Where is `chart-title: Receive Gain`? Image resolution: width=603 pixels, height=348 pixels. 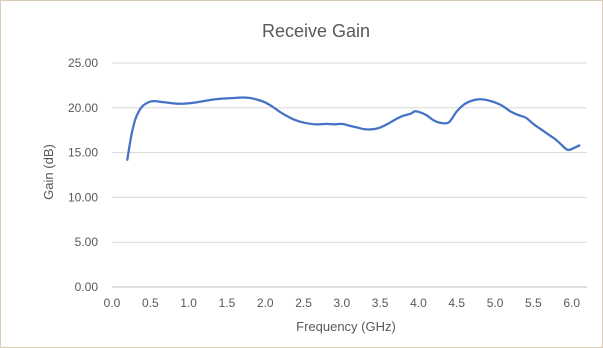 chart-title: Receive Gain is located at coordinates (316, 31).